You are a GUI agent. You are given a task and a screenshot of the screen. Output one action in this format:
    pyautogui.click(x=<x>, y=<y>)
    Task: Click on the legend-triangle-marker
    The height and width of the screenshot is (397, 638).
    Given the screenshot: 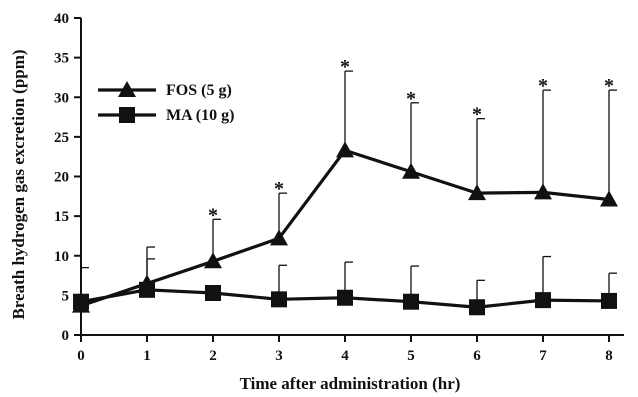 What is the action you would take?
    pyautogui.click(x=127, y=89)
    